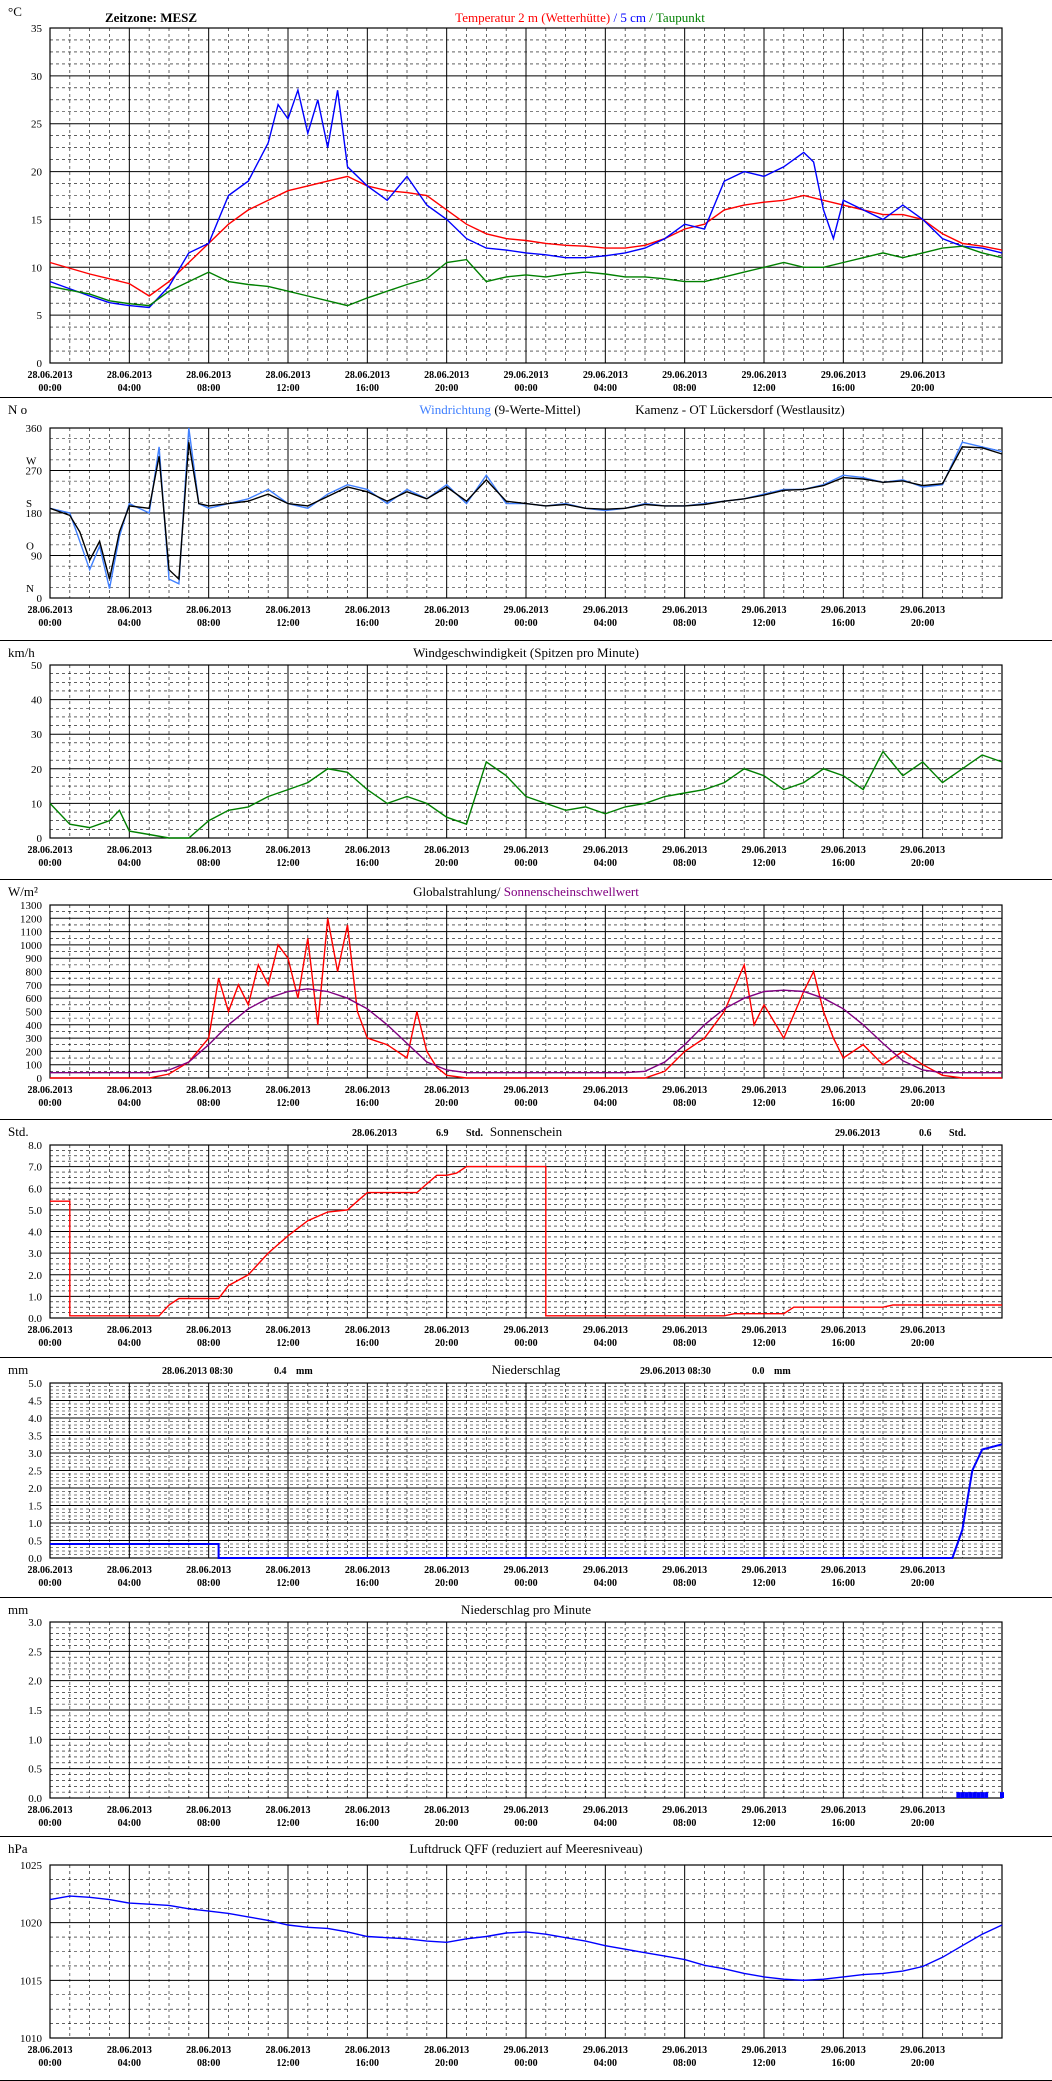 The height and width of the screenshot is (2081, 1052). I want to click on y-tick-label: 0.5, so click(35, 1542).